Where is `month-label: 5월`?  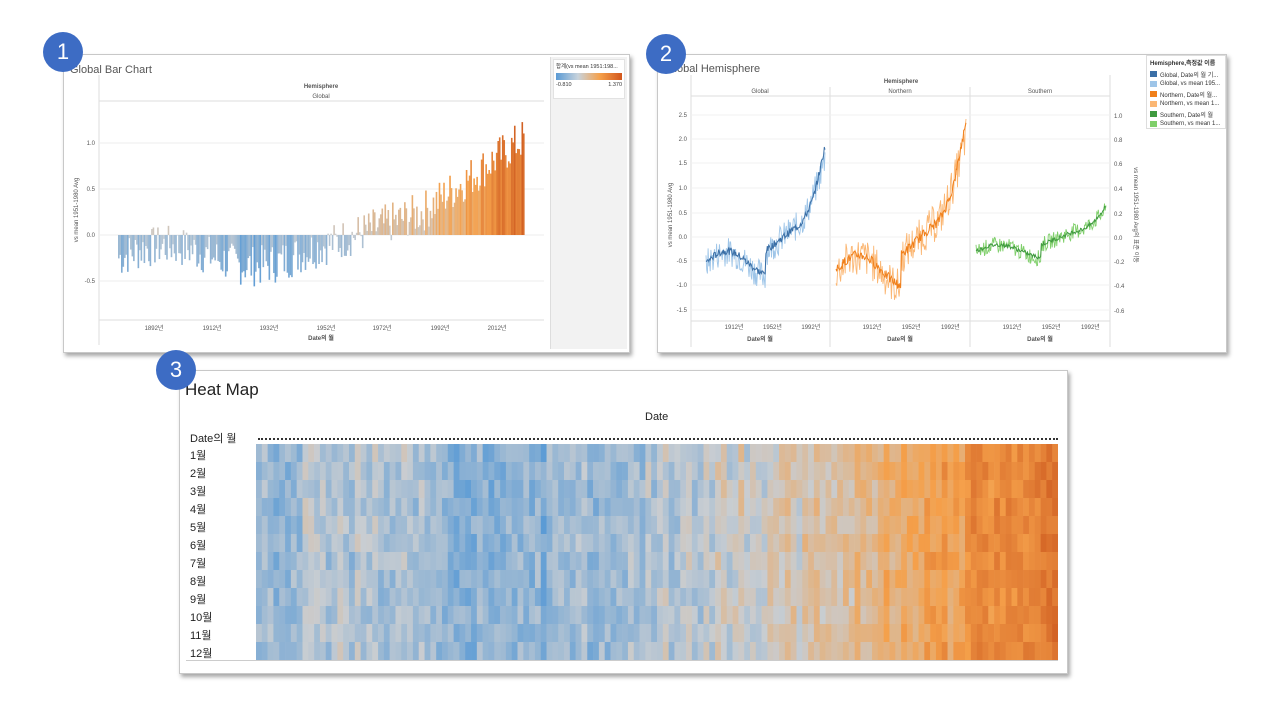 month-label: 5월 is located at coordinates (198, 528).